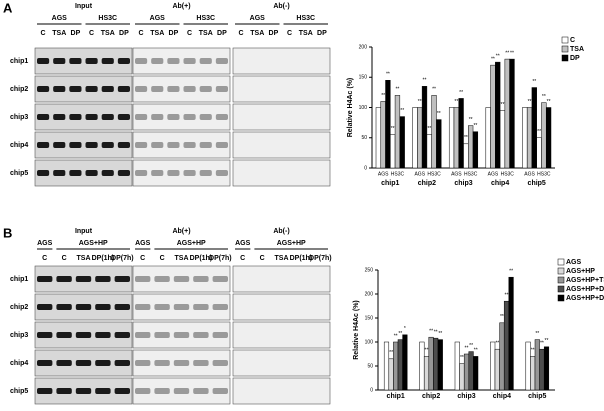 The image size is (604, 411). I want to click on legend-label: AGS, so click(574, 262).